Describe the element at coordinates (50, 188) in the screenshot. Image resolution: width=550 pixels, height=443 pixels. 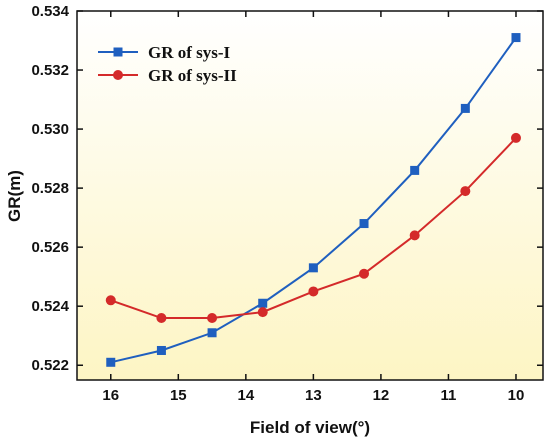
I see `y-tick-label: 0.528` at that location.